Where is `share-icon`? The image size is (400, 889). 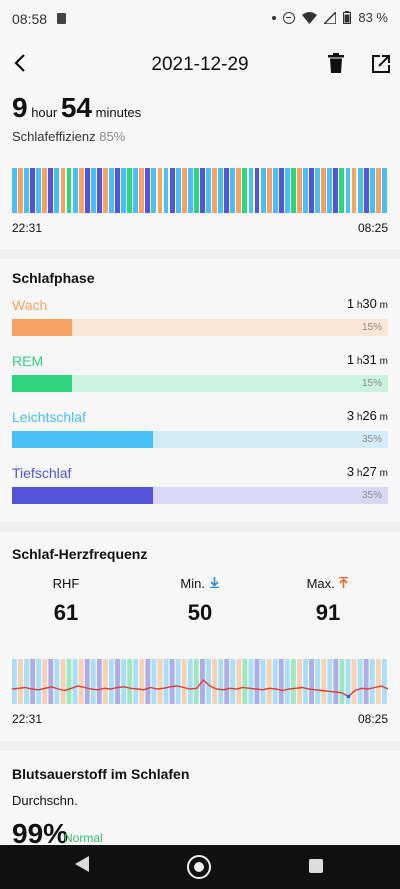
share-icon is located at coordinates (381, 64).